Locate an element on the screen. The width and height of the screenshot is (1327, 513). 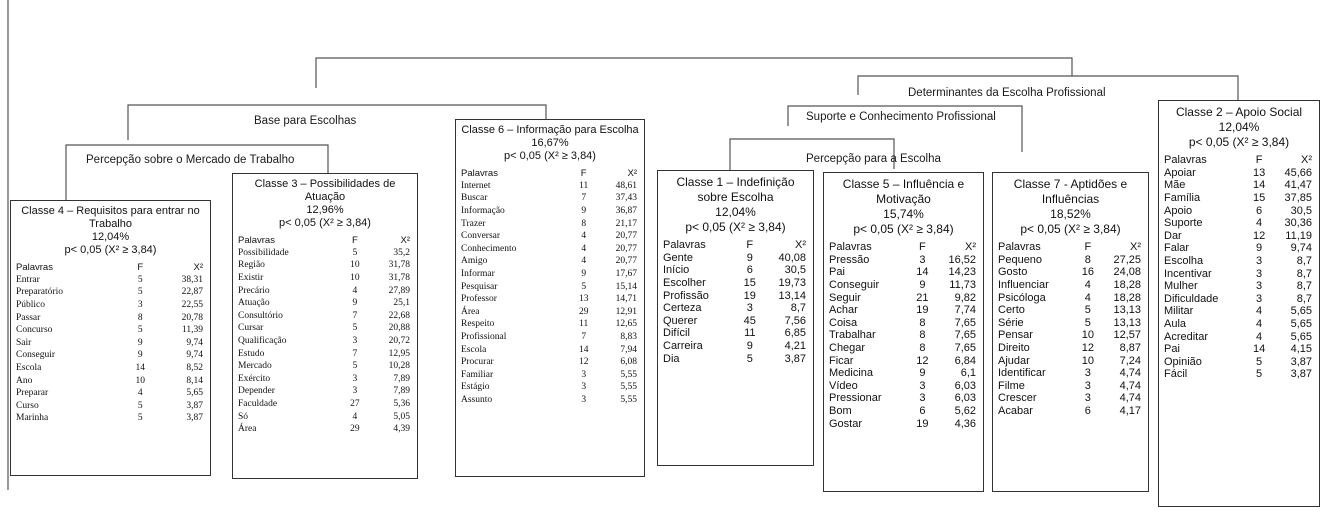
word-cell: Certeza is located at coordinates (682, 308).